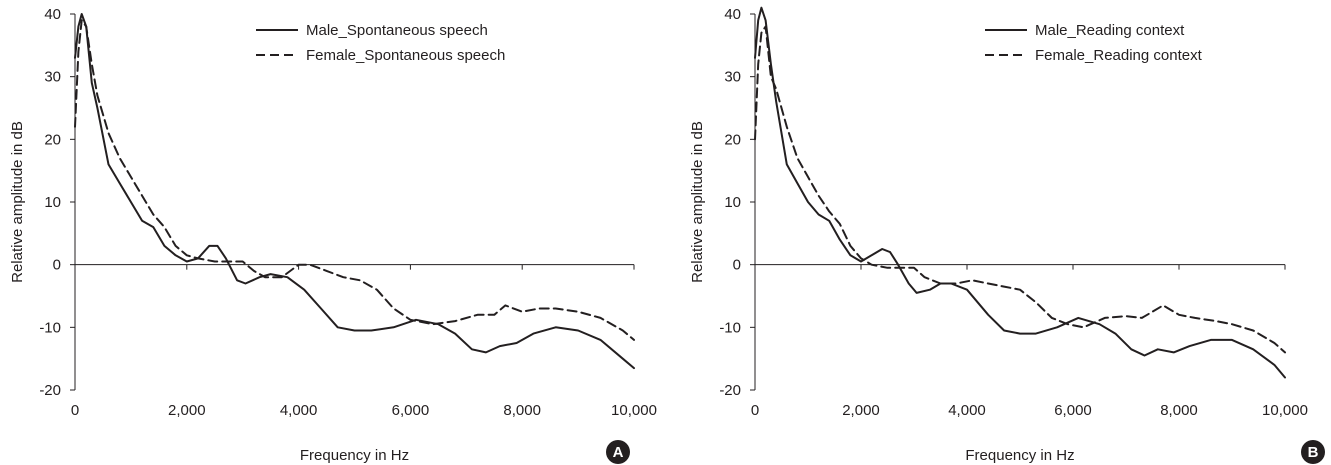  What do you see at coordinates (1110, 30) in the screenshot?
I see `legend-label-series-1: Male_Reading context` at bounding box center [1110, 30].